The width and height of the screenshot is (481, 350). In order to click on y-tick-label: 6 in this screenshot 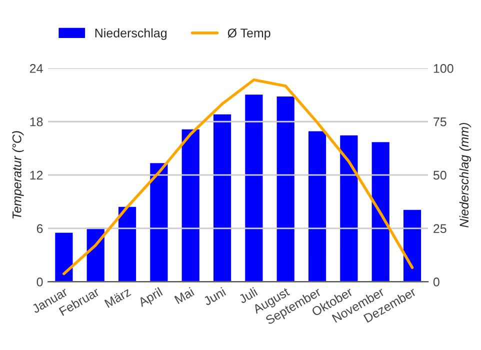, I will do `click(39, 229)`.